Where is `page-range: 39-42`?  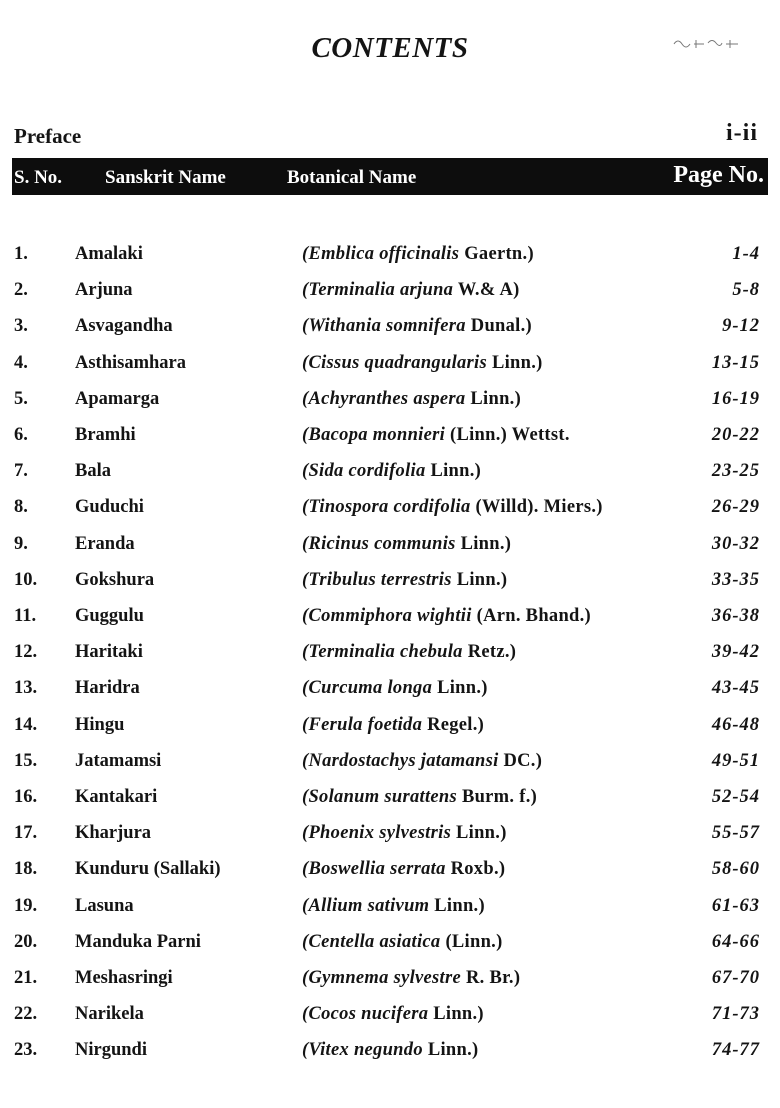 page-range: 39-42 is located at coordinates (735, 652).